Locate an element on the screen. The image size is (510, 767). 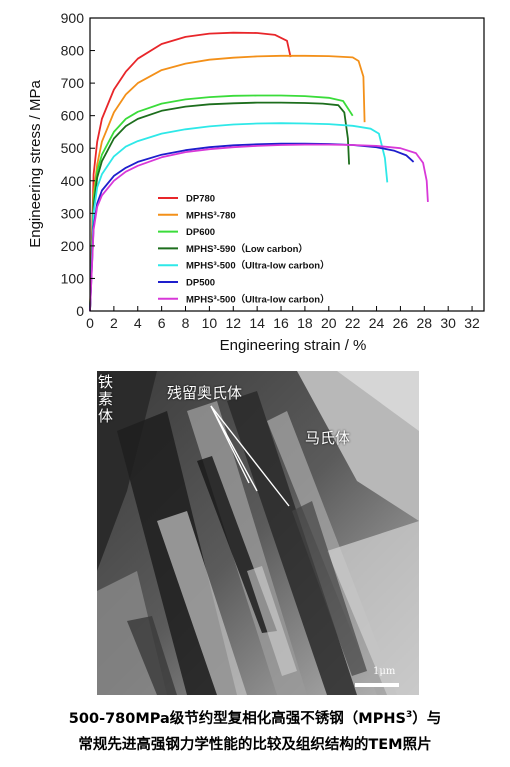
x-tick-label-11: 22 is located at coordinates (353, 323).